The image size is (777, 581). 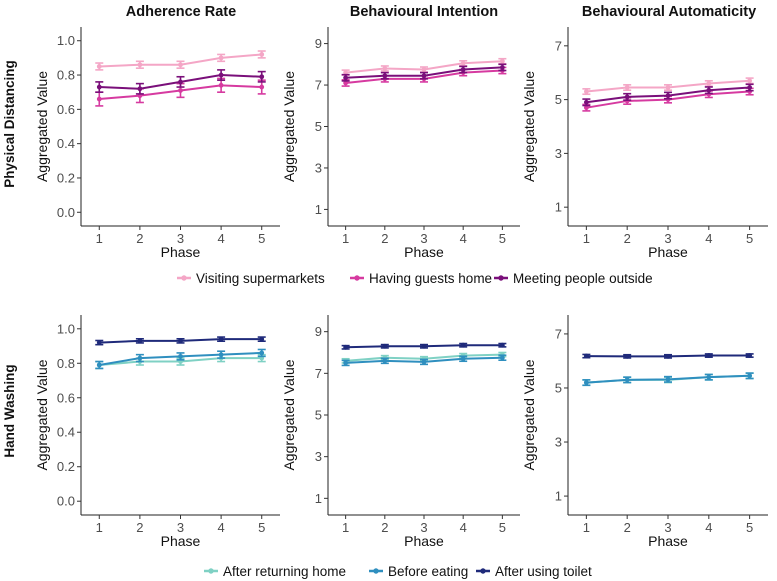 I want to click on legend-label-meeting-people-outside: Meeting people outside, so click(x=583, y=278).